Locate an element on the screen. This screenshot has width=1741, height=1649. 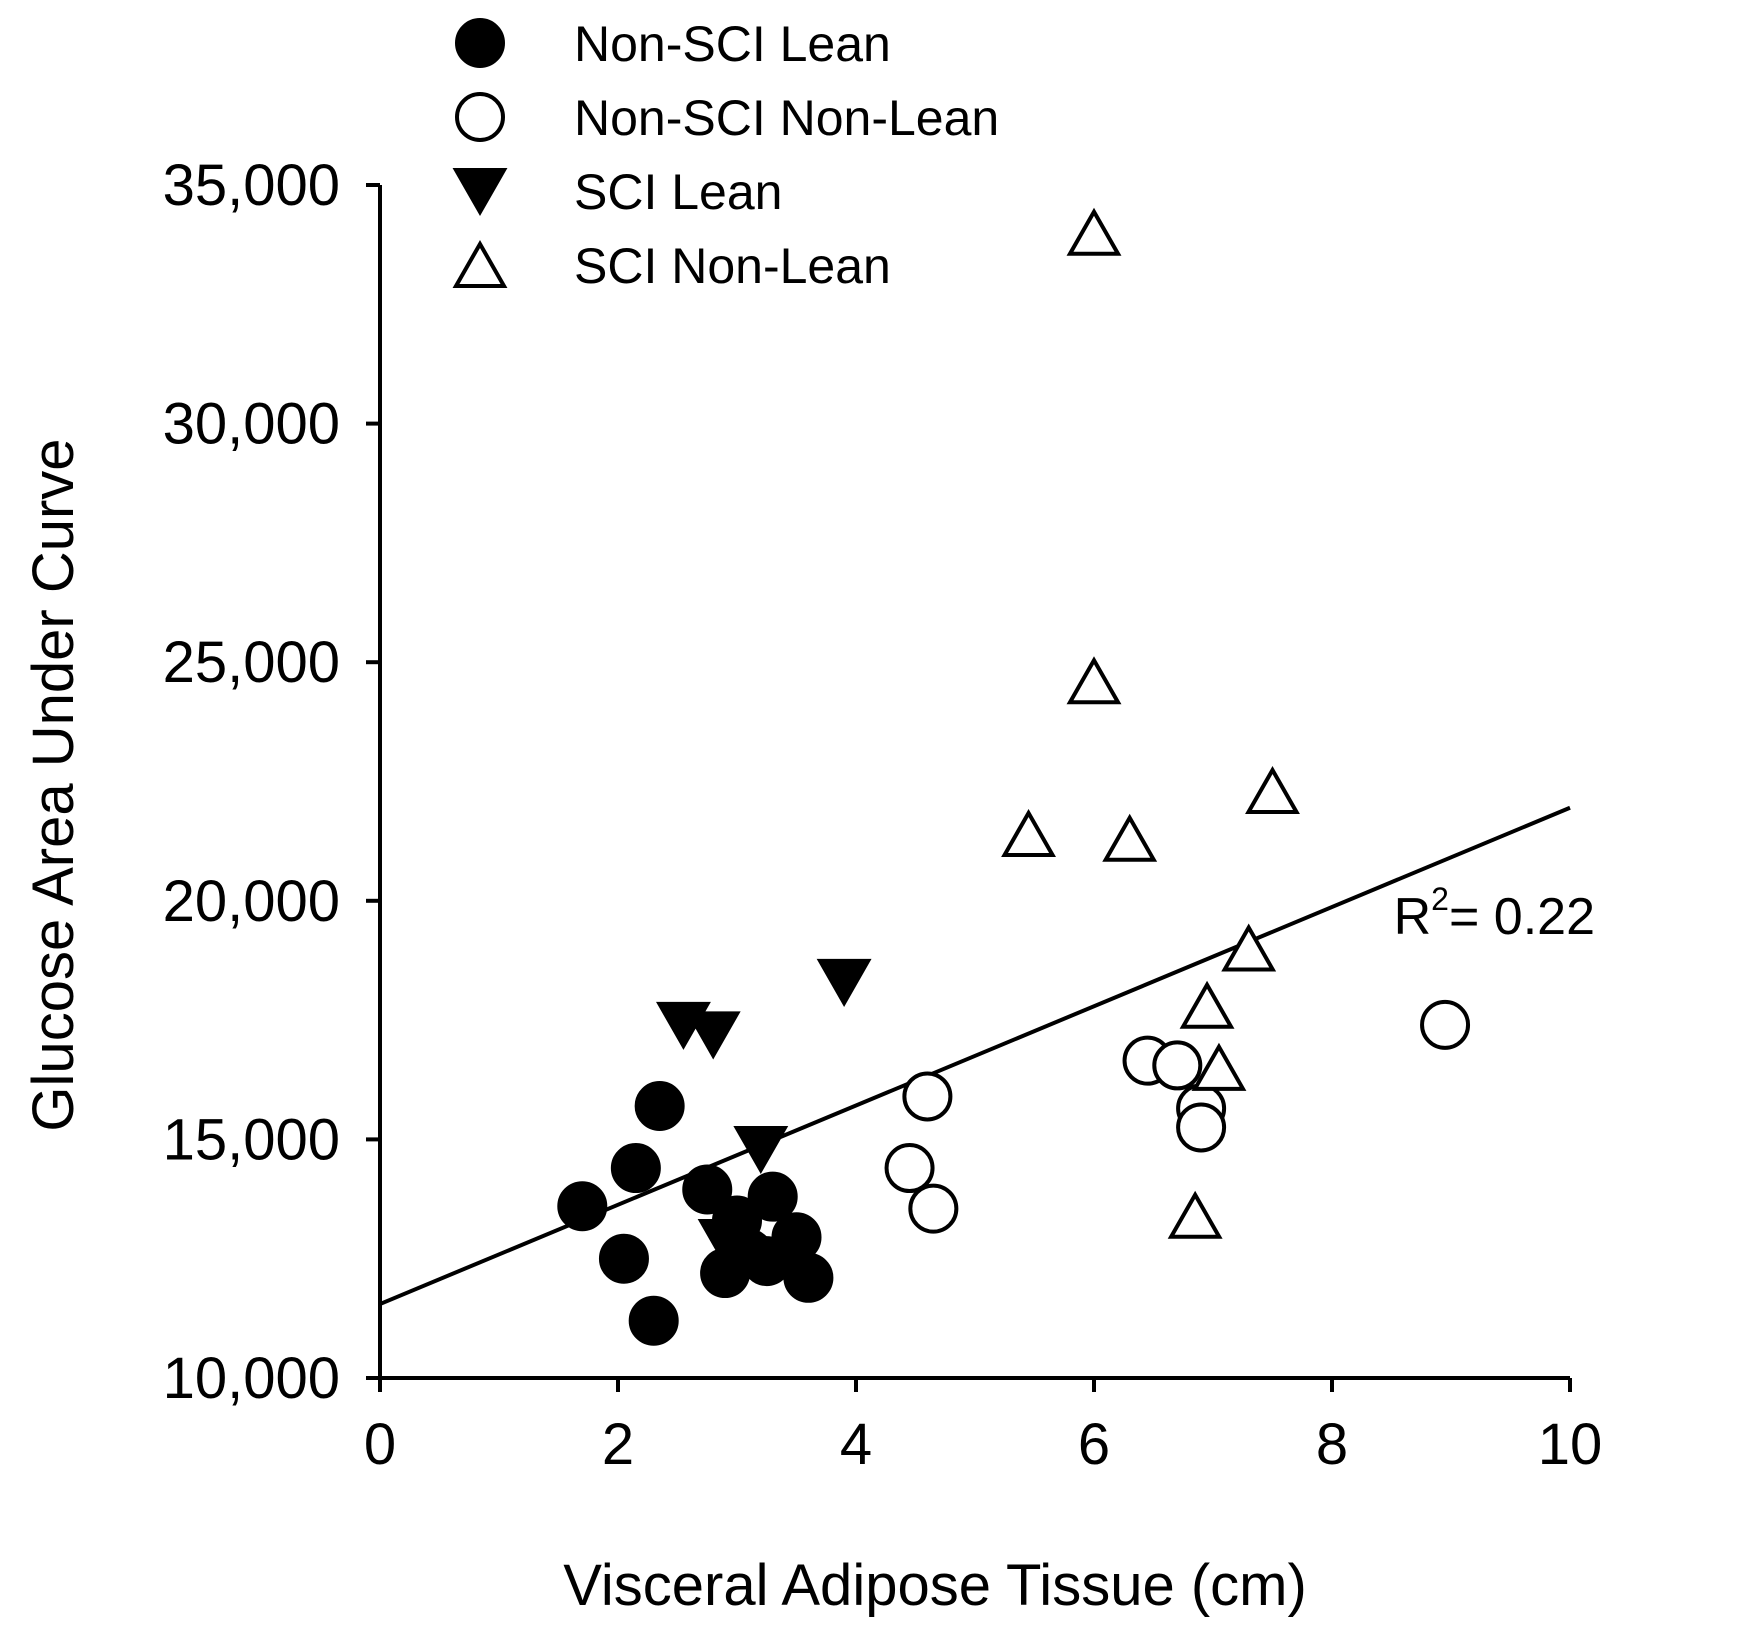
legend-item-non-sci-lean: Non-SCI Lean is located at coordinates (673, 44).